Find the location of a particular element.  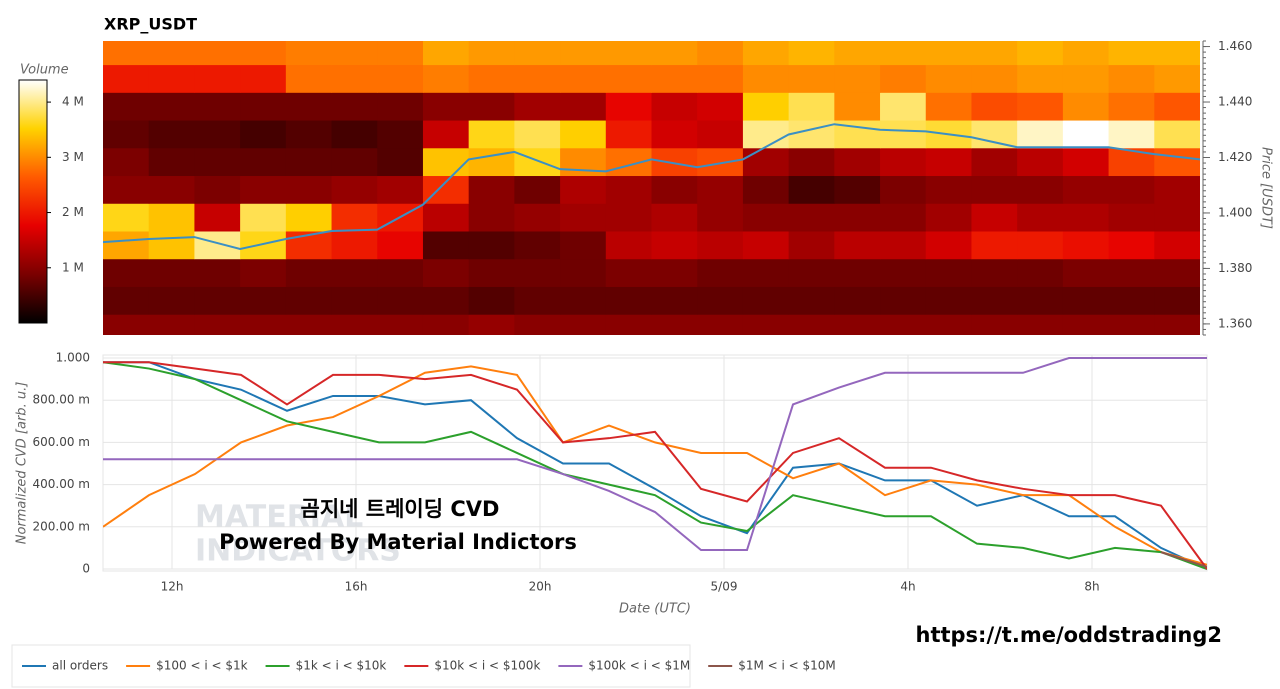

cvd-line is located at coordinates (1183, 559).